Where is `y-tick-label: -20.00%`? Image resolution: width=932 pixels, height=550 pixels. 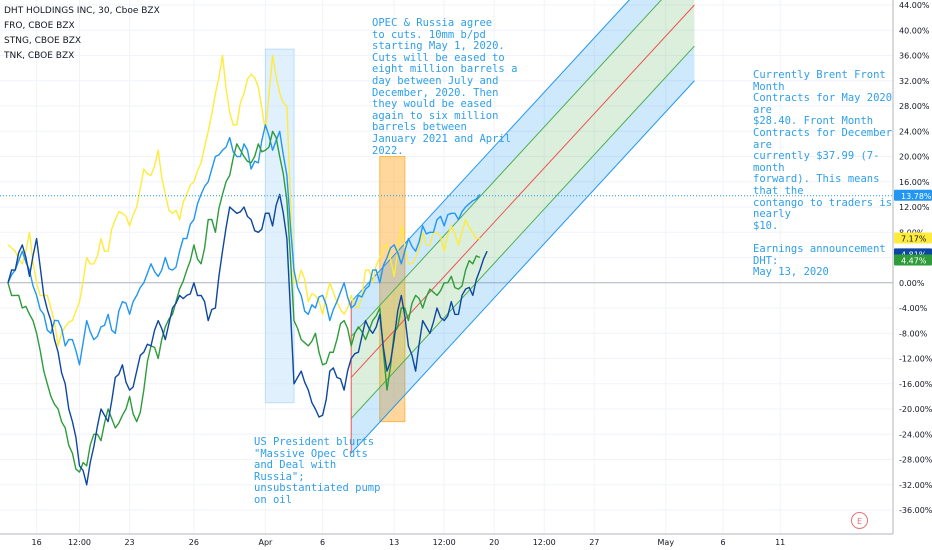
y-tick-label: -20.00% is located at coordinates (915, 409).